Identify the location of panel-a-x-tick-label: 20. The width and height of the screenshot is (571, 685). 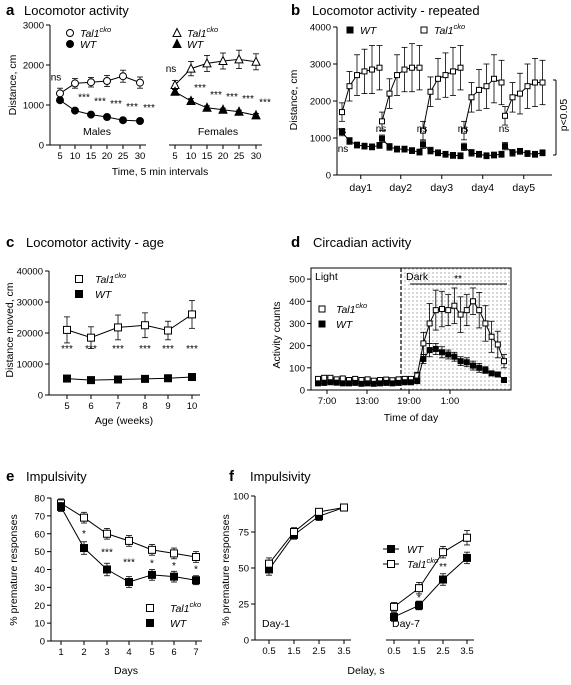
(107, 156).